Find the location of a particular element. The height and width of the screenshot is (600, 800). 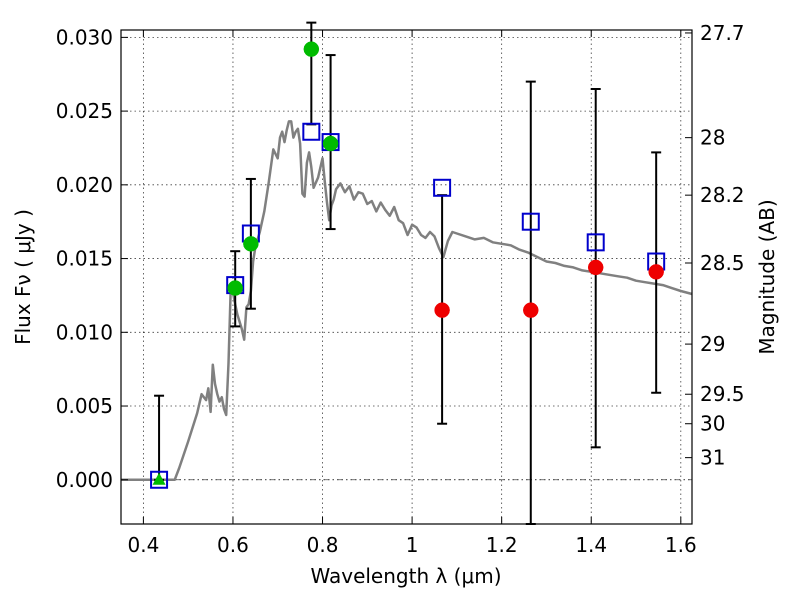

magnitude-tick-label: 27.7 is located at coordinates (722, 33).